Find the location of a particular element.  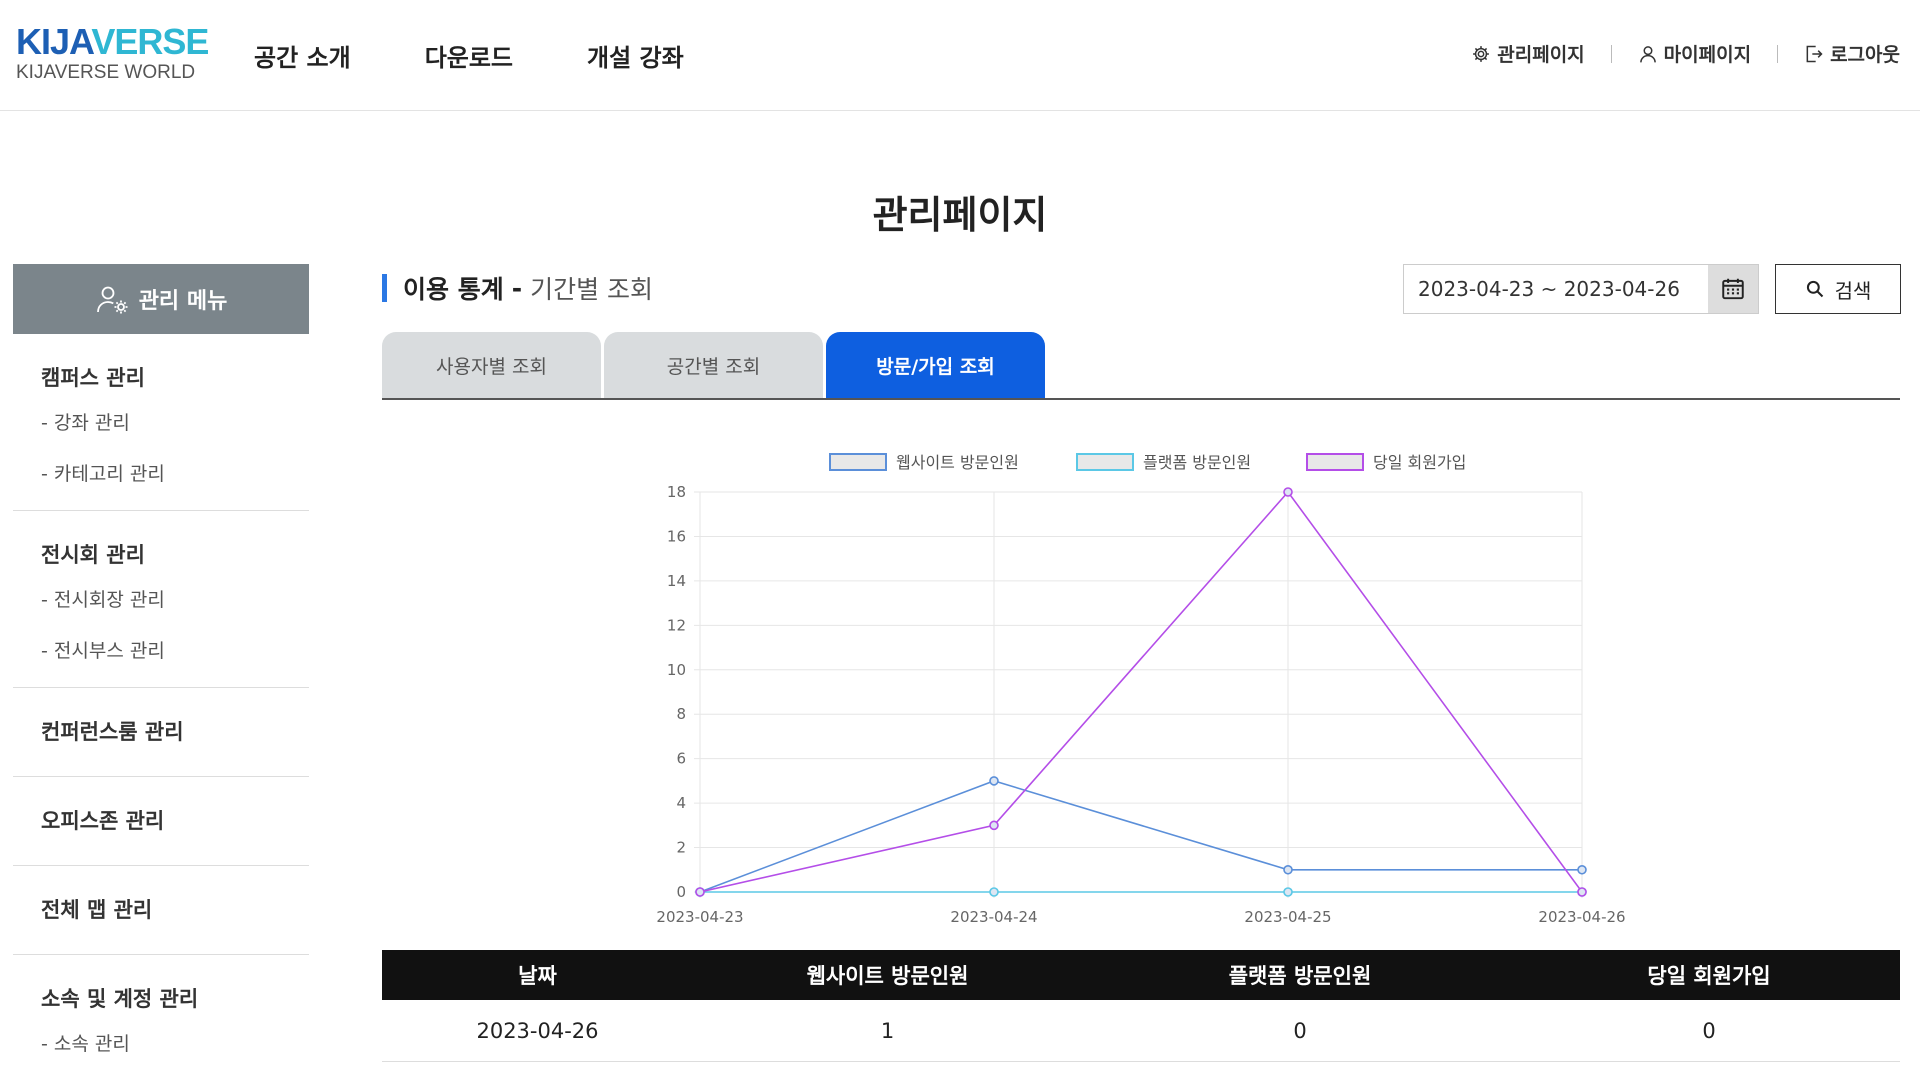

col-website-visitors: 웹사이트 방문인원 is located at coordinates (887, 976).